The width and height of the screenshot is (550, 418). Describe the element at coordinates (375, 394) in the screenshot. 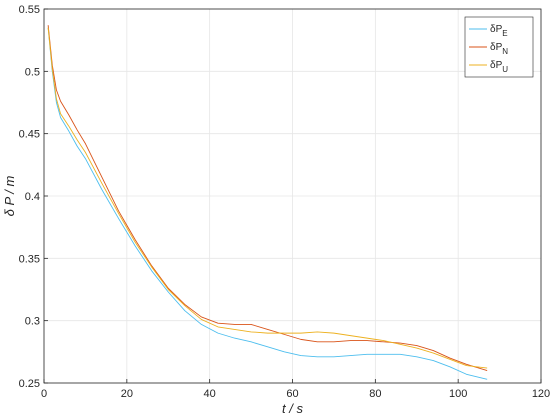

I see `x-tick-label: 80` at that location.